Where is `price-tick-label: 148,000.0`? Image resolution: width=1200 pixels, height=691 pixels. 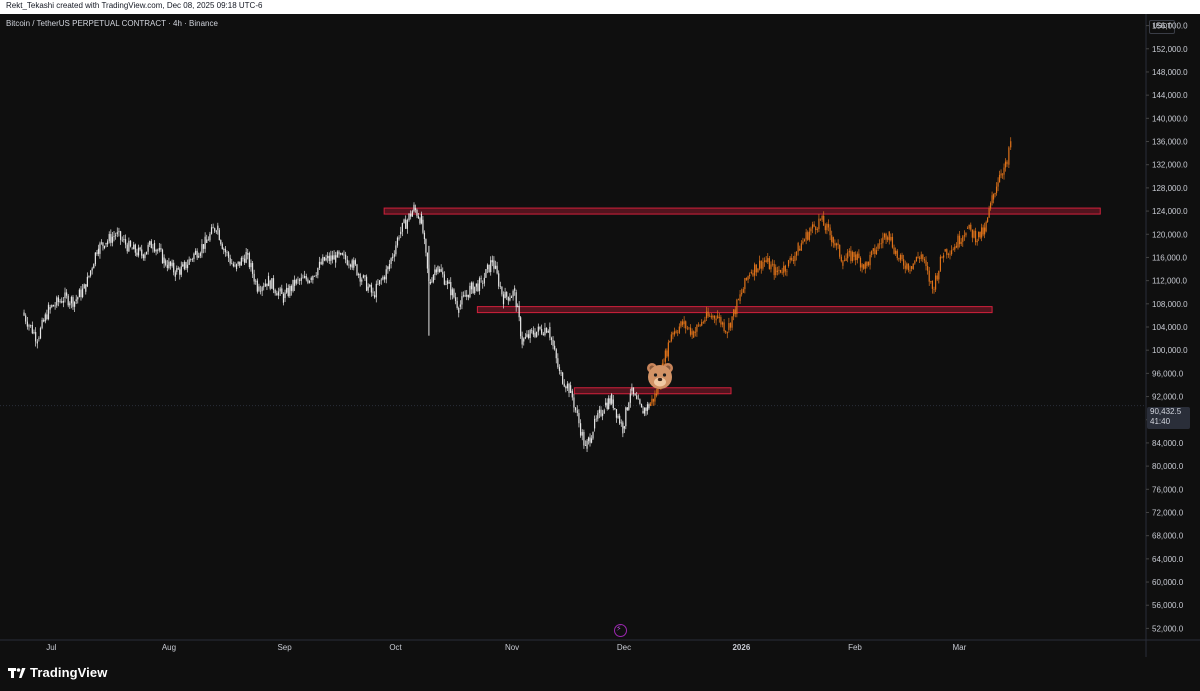
price-tick-label: 148,000.0 is located at coordinates (1170, 72).